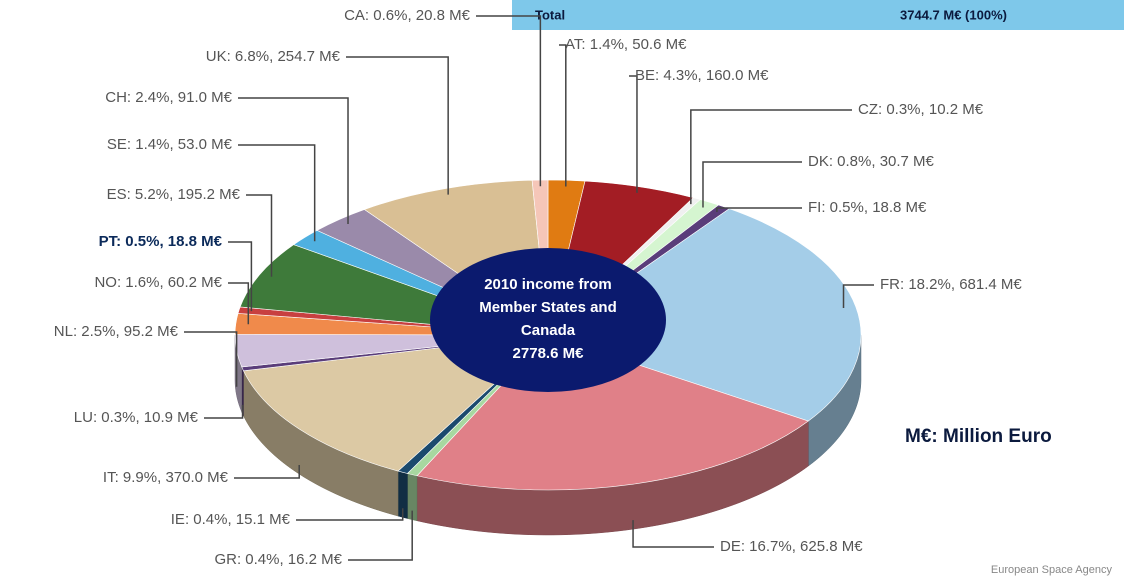 The image size is (1124, 579). What do you see at coordinates (273, 56) in the screenshot?
I see `slice-label: UK: 6.8%, 254.7 M€` at bounding box center [273, 56].